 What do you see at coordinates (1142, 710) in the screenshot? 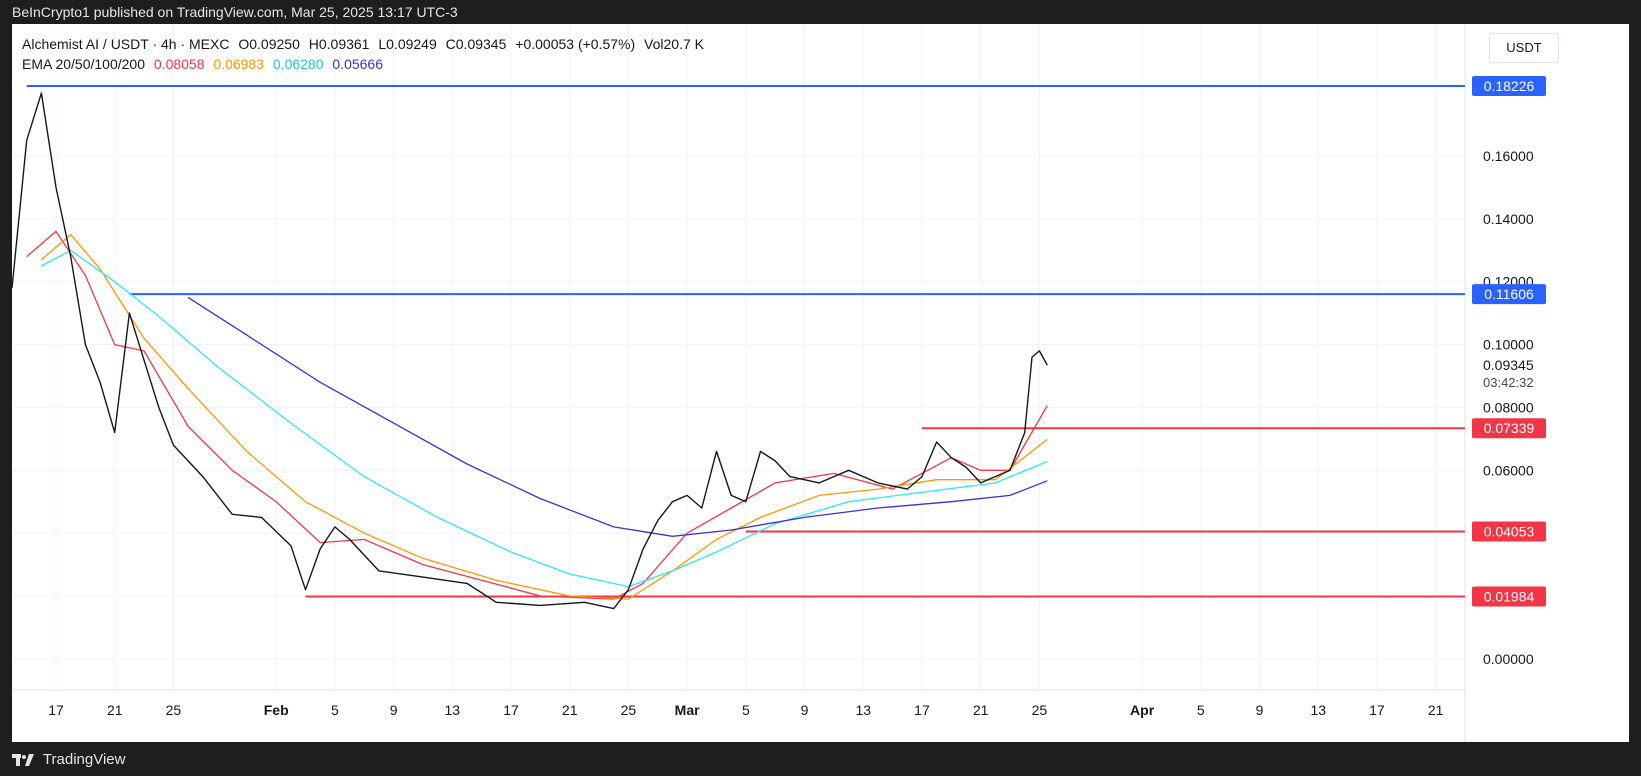
I see `x-tick-label: Apr` at bounding box center [1142, 710].